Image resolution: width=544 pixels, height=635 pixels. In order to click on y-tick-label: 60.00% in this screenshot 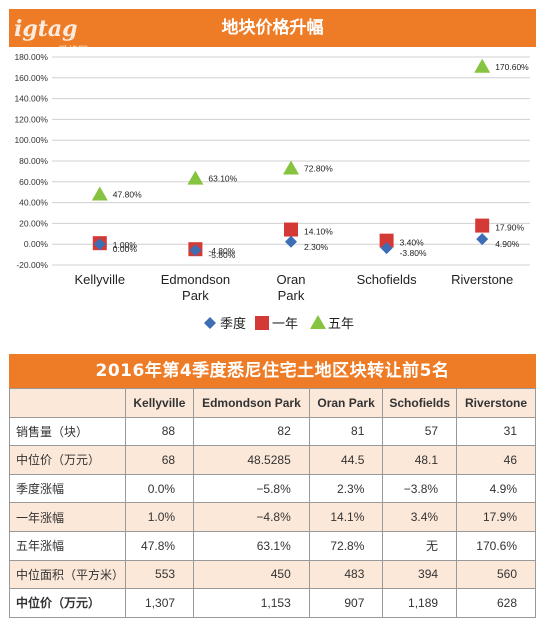, I will do `click(33, 182)`.